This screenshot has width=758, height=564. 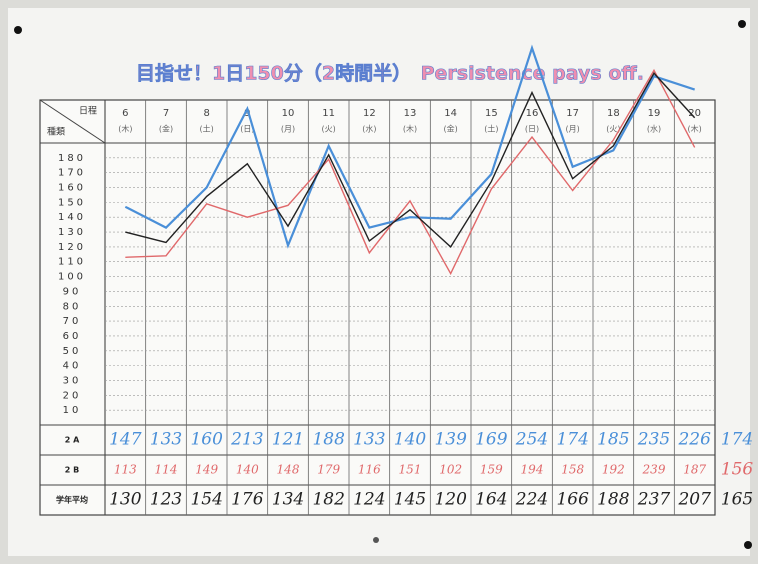 What do you see at coordinates (328, 113) in the screenshot?
I see `x-tick-label: 11` at bounding box center [328, 113].